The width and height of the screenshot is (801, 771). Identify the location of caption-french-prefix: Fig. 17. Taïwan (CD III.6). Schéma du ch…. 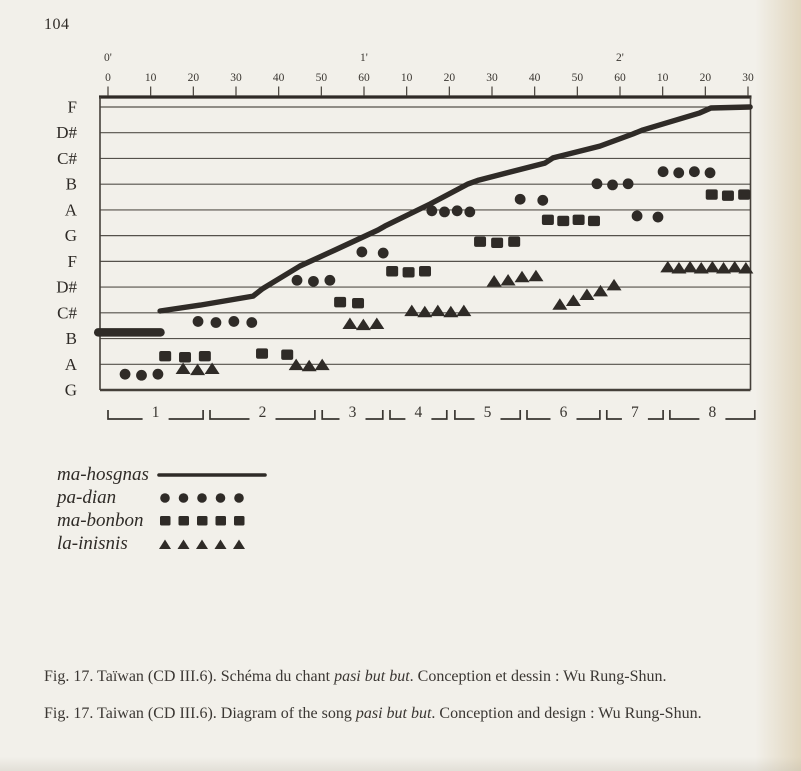
(189, 676).